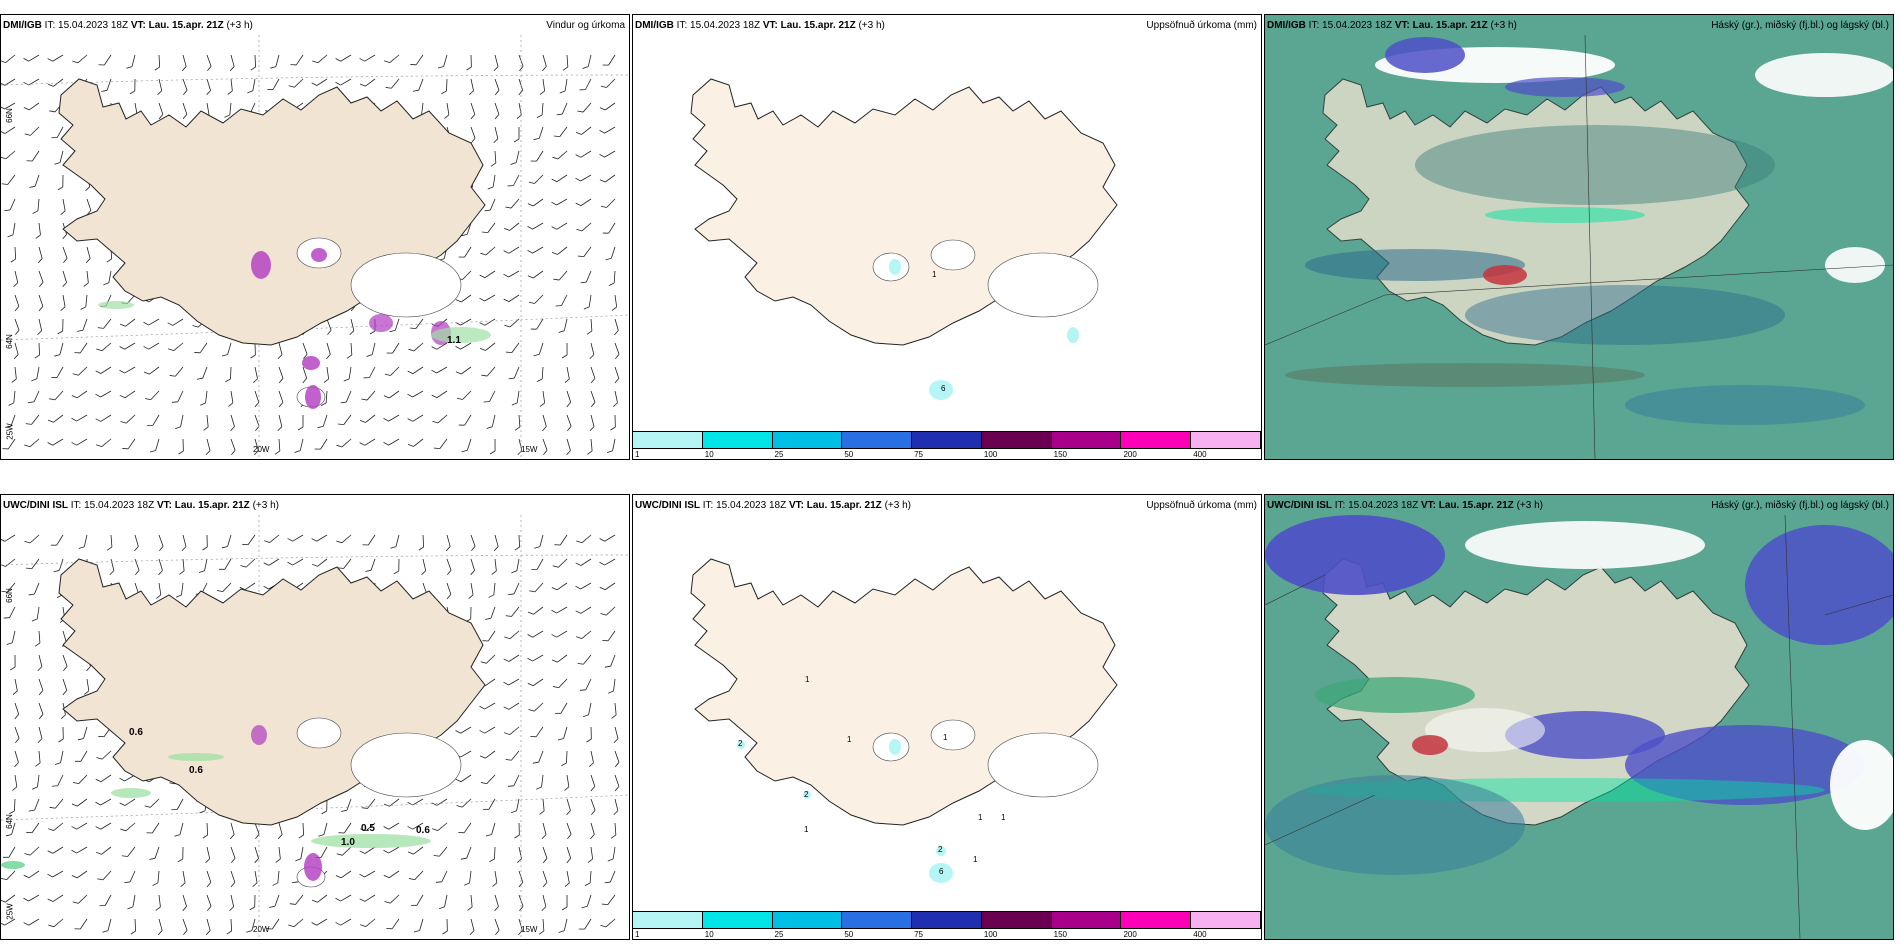 Image resolution: width=1900 pixels, height=950 pixels. Describe the element at coordinates (348, 842) in the screenshot. I see `precip-value: 1.0` at that location.